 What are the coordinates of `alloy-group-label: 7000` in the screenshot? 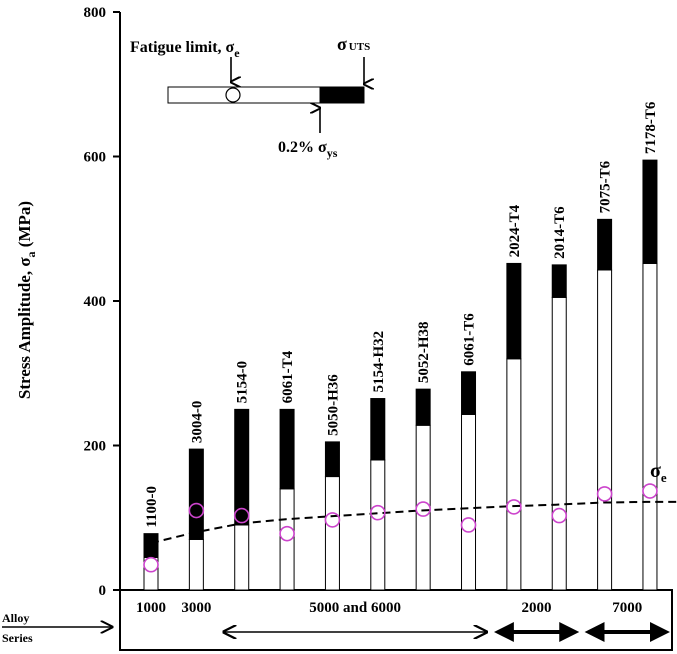 It's located at (627, 608).